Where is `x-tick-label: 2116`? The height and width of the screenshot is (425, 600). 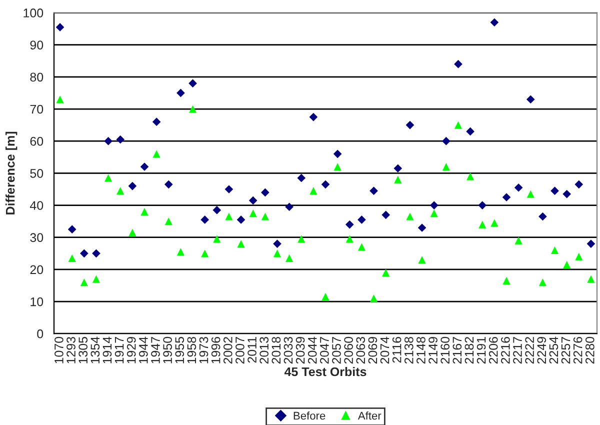
x-tick-label: 2116 is located at coordinates (397, 349).